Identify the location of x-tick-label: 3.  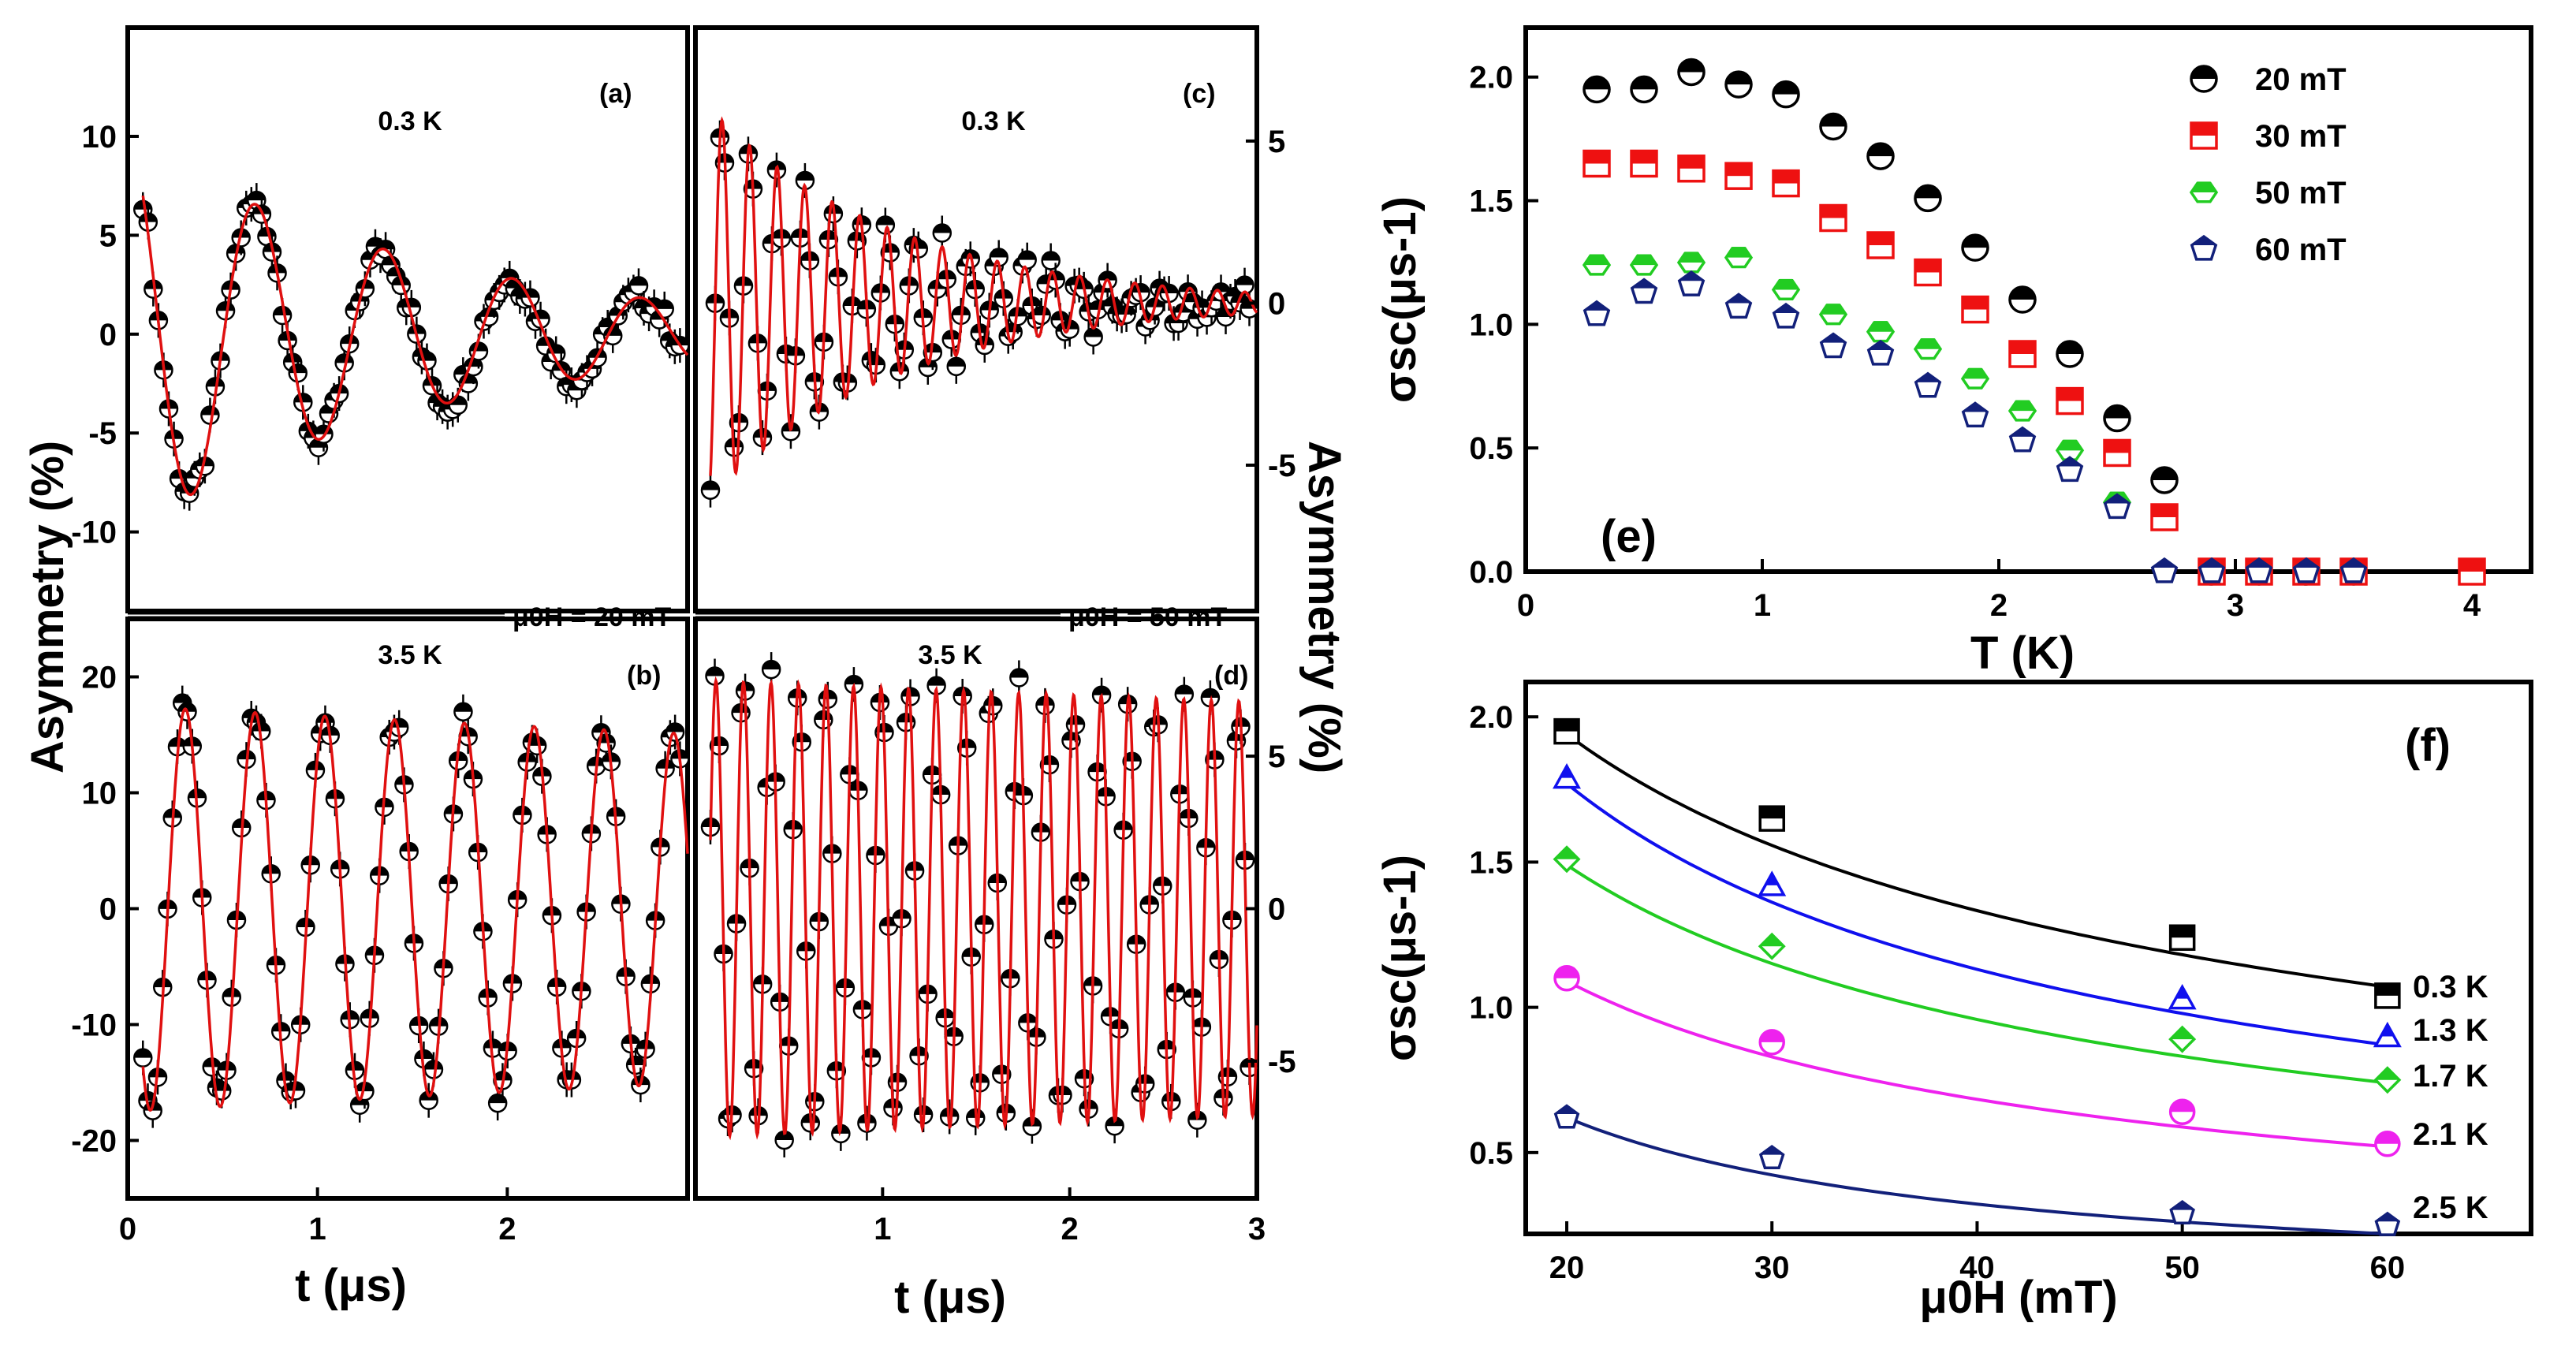
(1257, 1229).